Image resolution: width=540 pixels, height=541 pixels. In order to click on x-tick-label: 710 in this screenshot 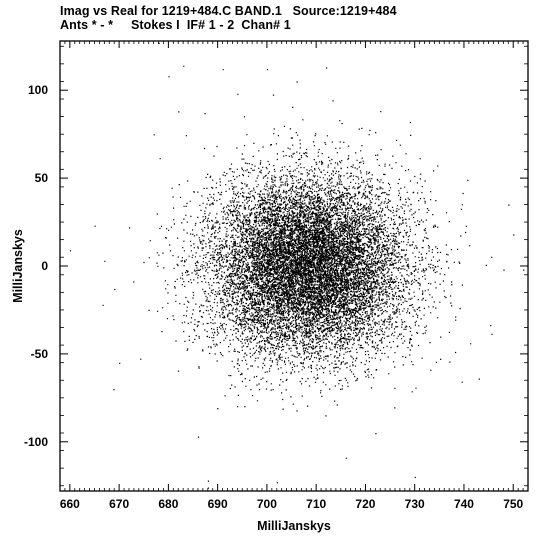, I will do `click(316, 504)`.